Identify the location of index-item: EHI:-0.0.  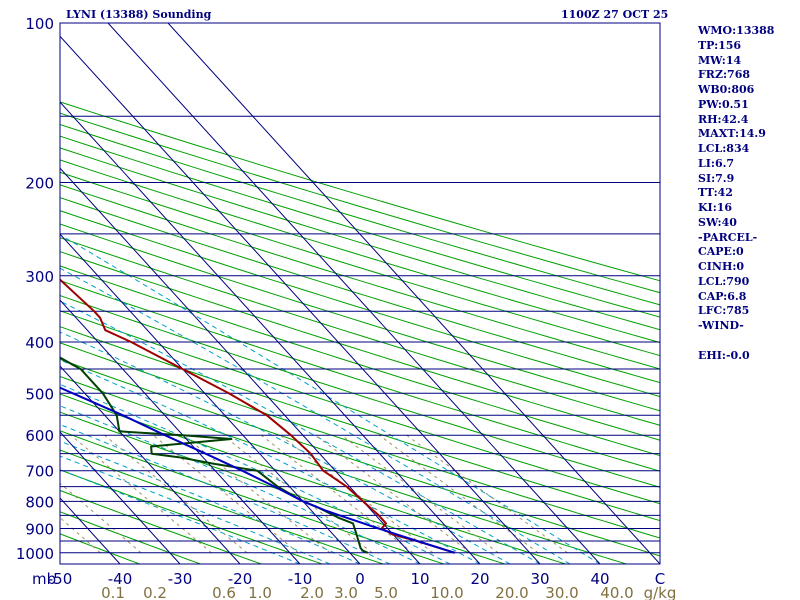
(724, 355).